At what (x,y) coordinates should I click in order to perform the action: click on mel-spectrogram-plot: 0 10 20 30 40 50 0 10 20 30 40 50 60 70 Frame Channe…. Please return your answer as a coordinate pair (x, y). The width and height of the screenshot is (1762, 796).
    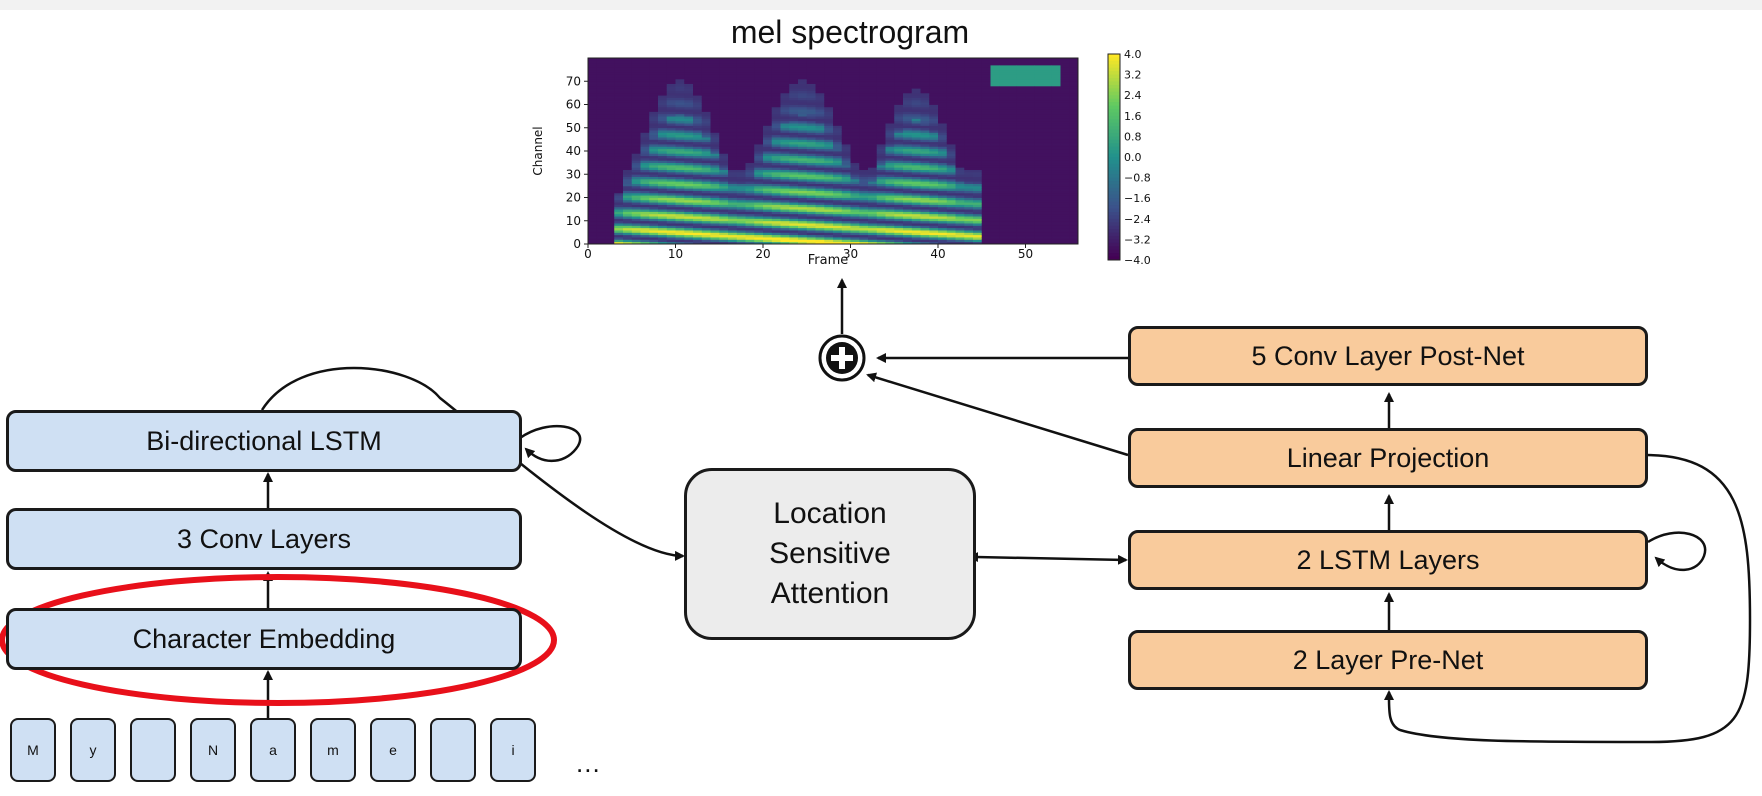
    Looking at the image, I should click on (841, 158).